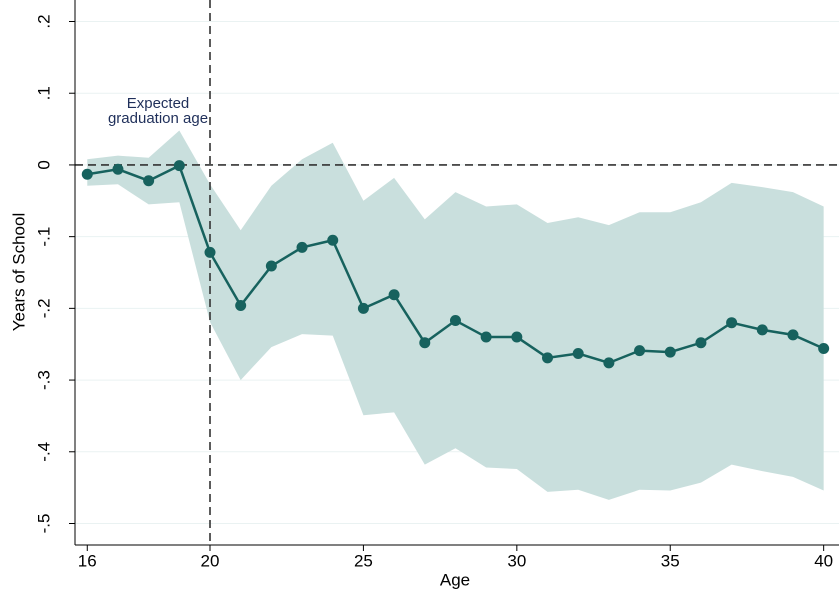 The image size is (839, 596). I want to click on x-tick-label: 40, so click(823, 560).